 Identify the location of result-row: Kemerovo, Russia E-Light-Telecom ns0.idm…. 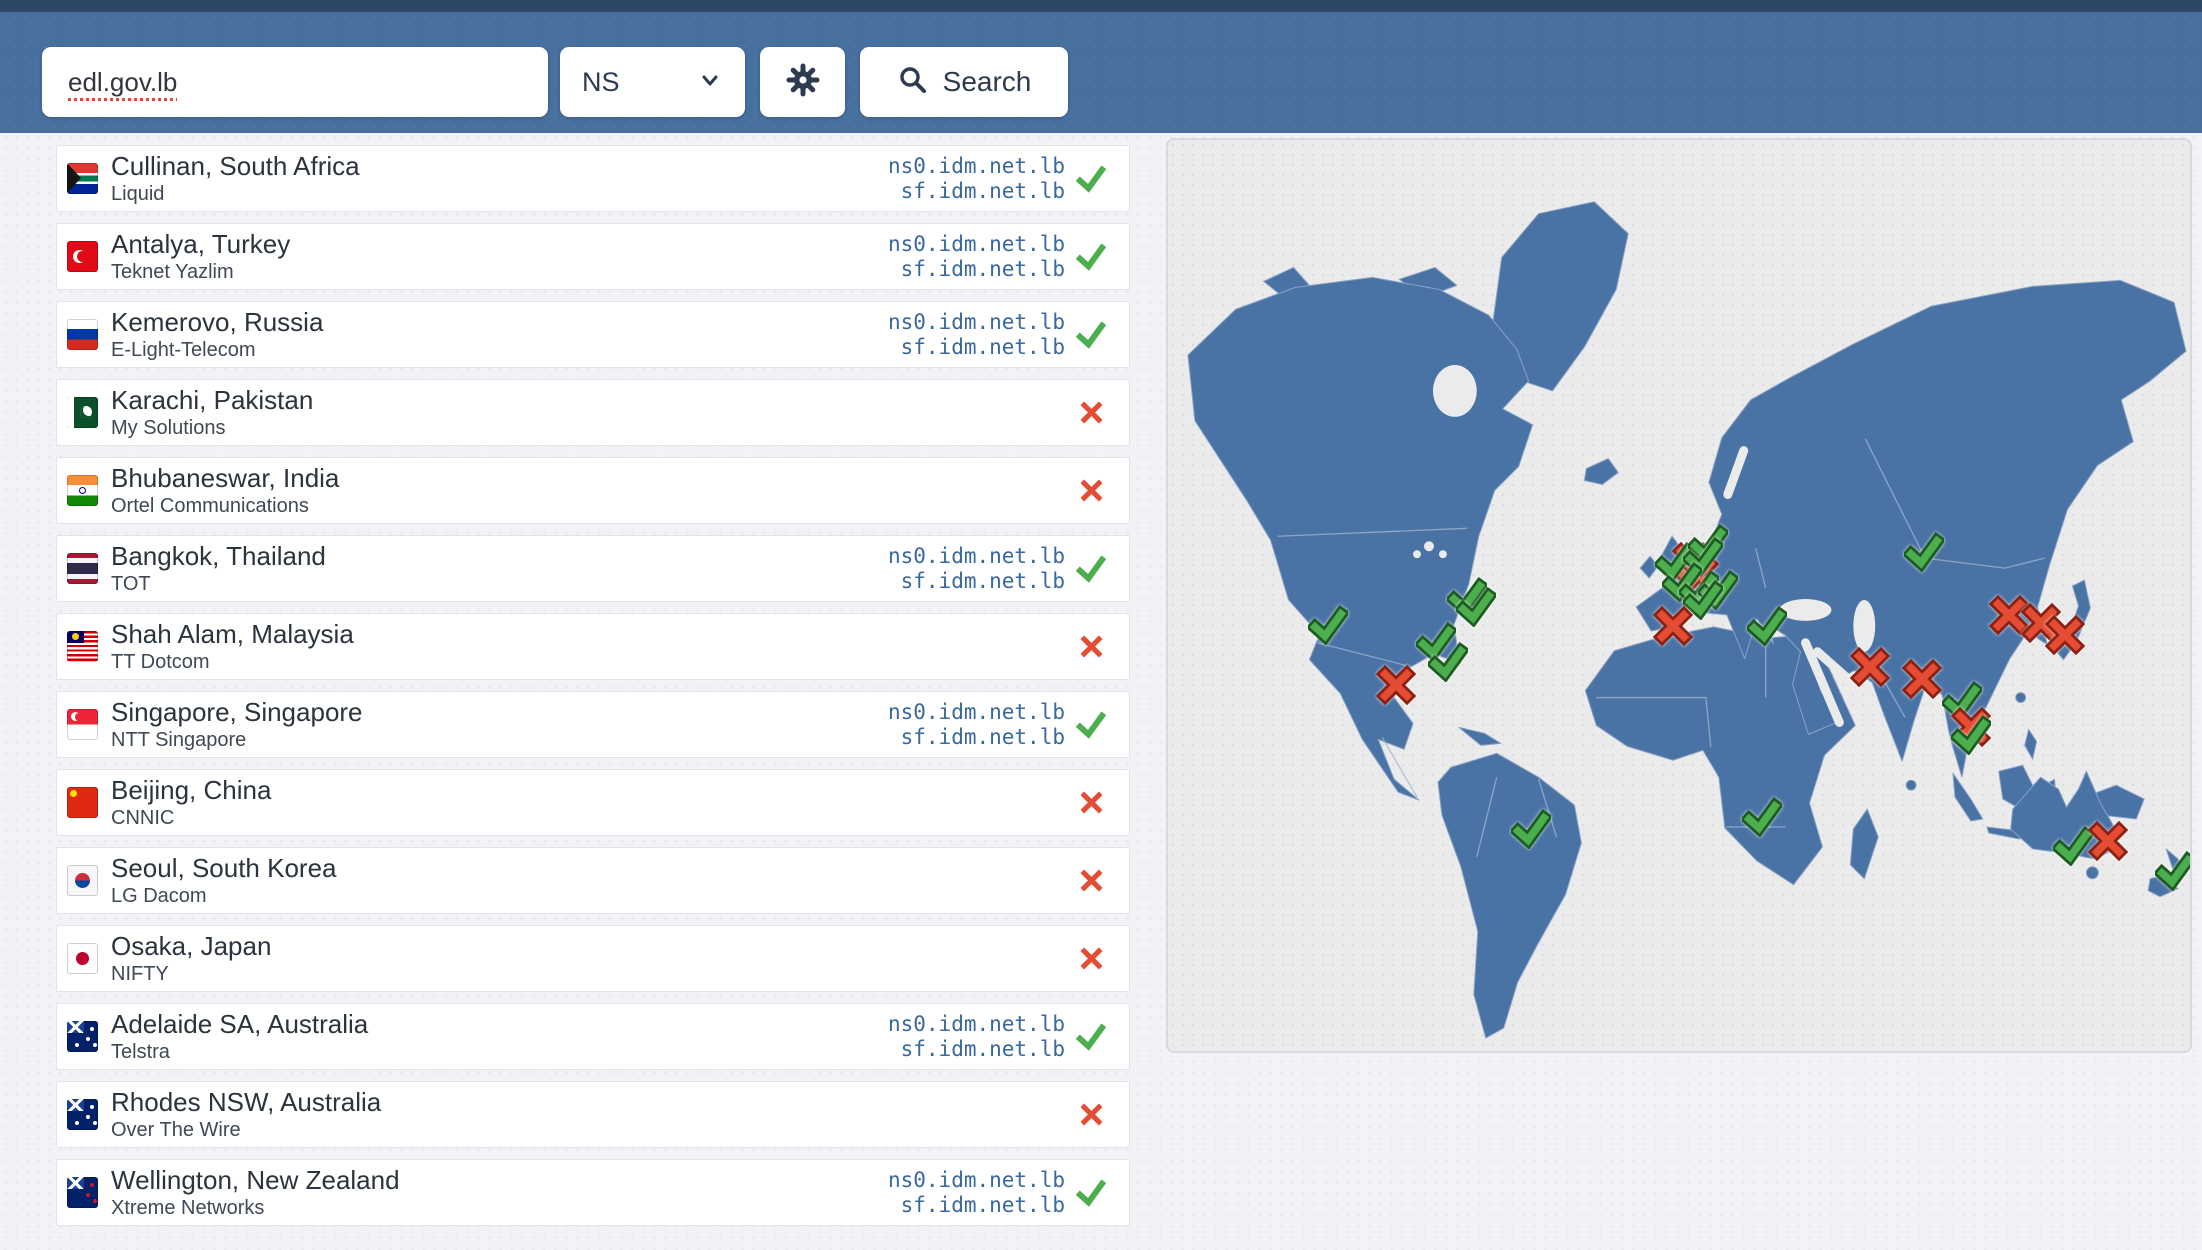
(593, 334).